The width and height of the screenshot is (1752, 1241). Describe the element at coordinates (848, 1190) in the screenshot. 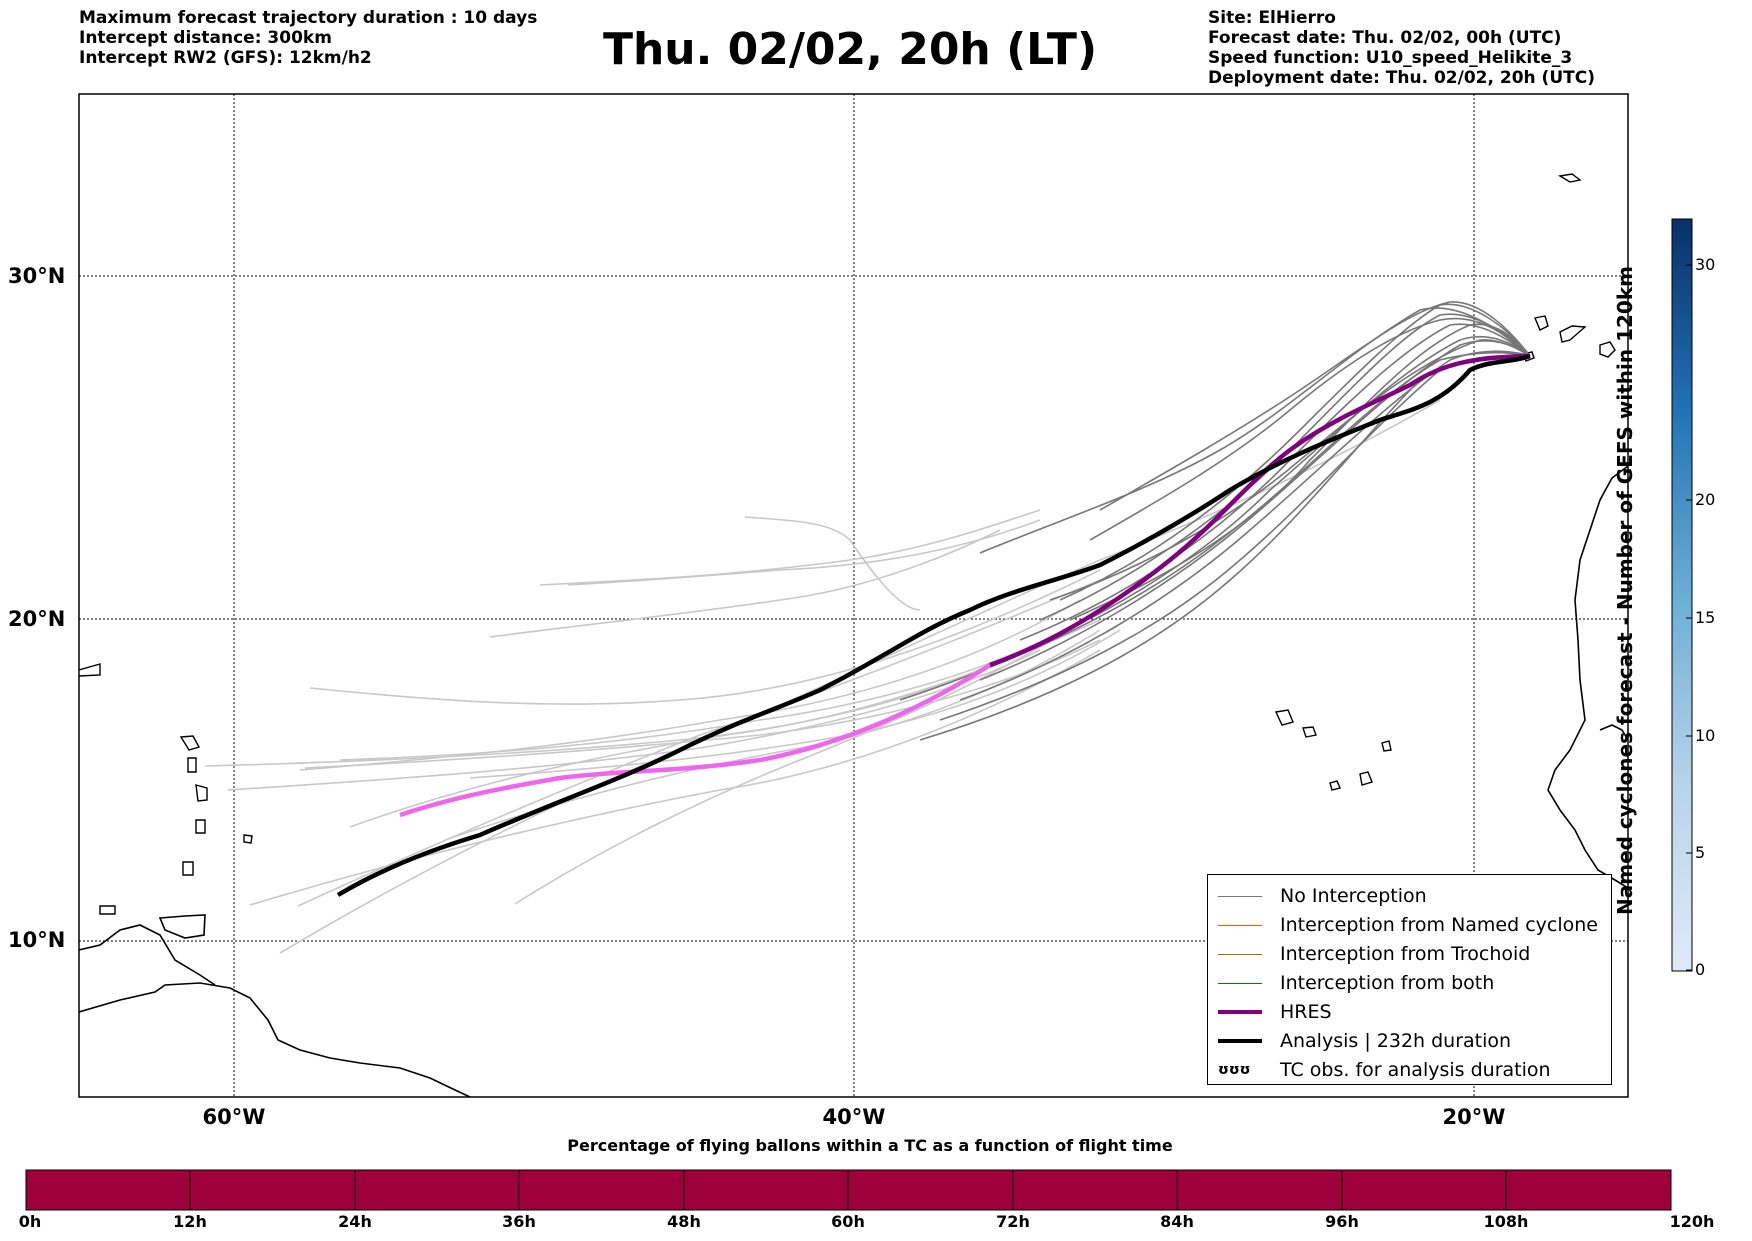

I see `time-bar-ticks` at that location.